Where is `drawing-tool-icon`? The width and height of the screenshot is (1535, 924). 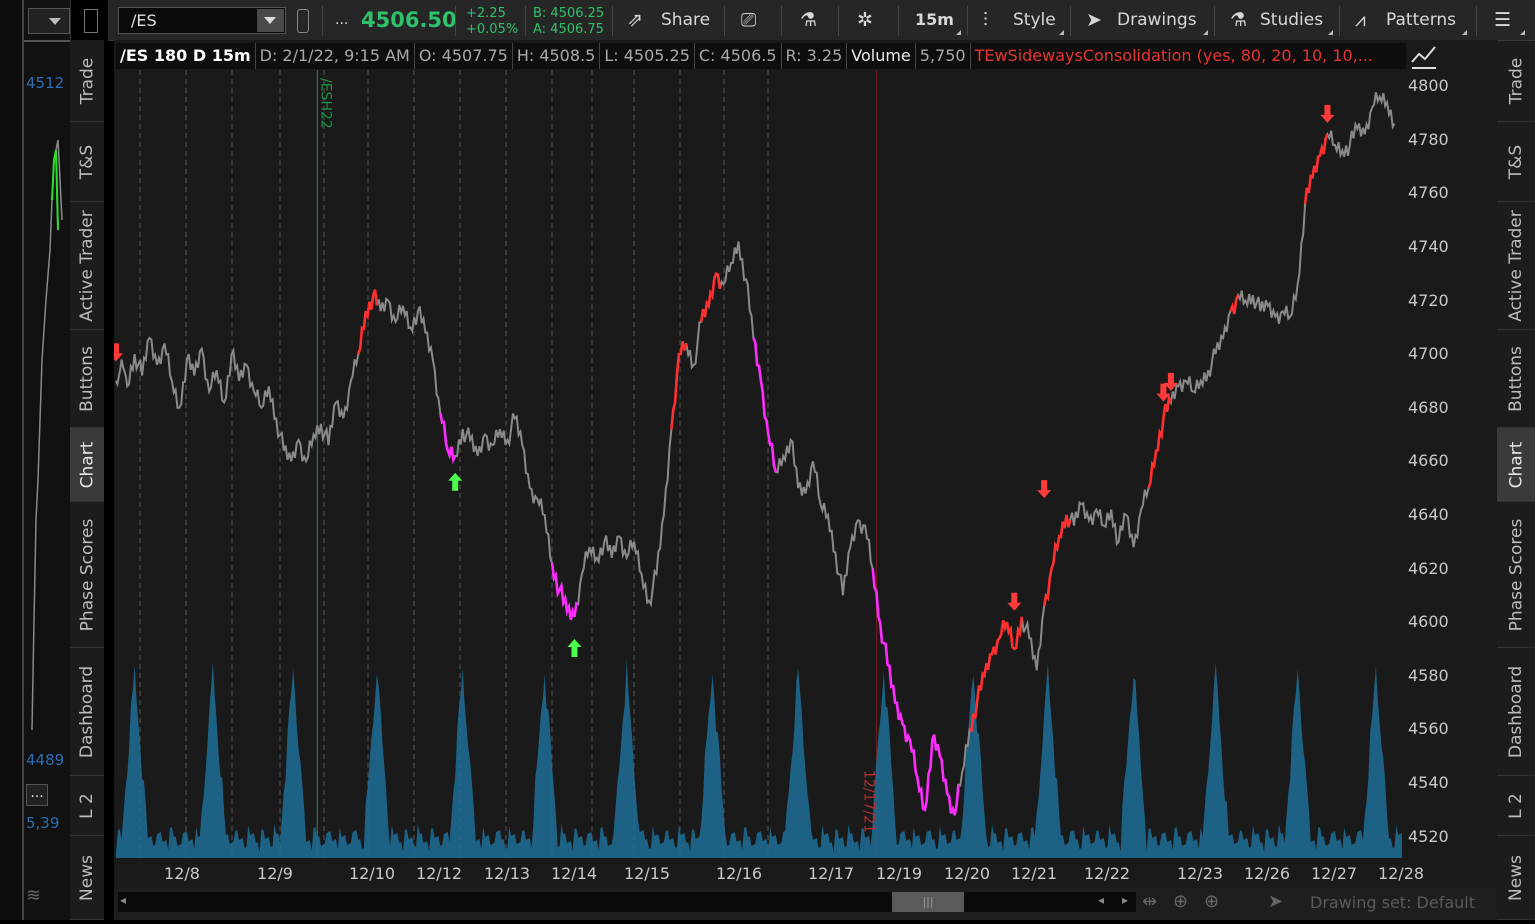
drawing-tool-icon is located at coordinates (1424, 57).